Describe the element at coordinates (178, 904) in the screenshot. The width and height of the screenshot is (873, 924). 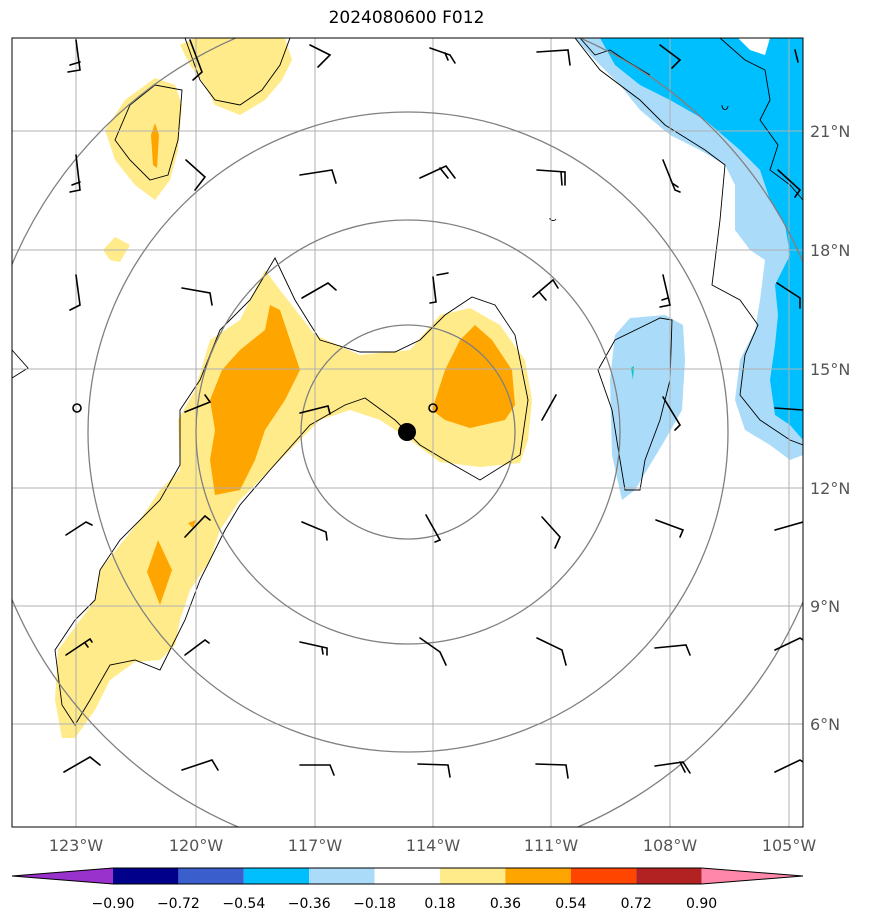
I see `colorbar-tick-label: −0.72` at that location.